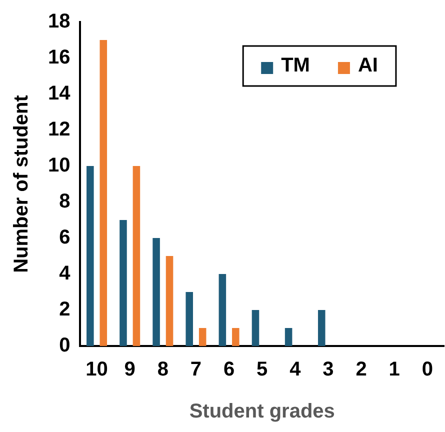 Image resolution: width=445 pixels, height=432 pixels. I want to click on x-tick-label: 9, so click(130, 369).